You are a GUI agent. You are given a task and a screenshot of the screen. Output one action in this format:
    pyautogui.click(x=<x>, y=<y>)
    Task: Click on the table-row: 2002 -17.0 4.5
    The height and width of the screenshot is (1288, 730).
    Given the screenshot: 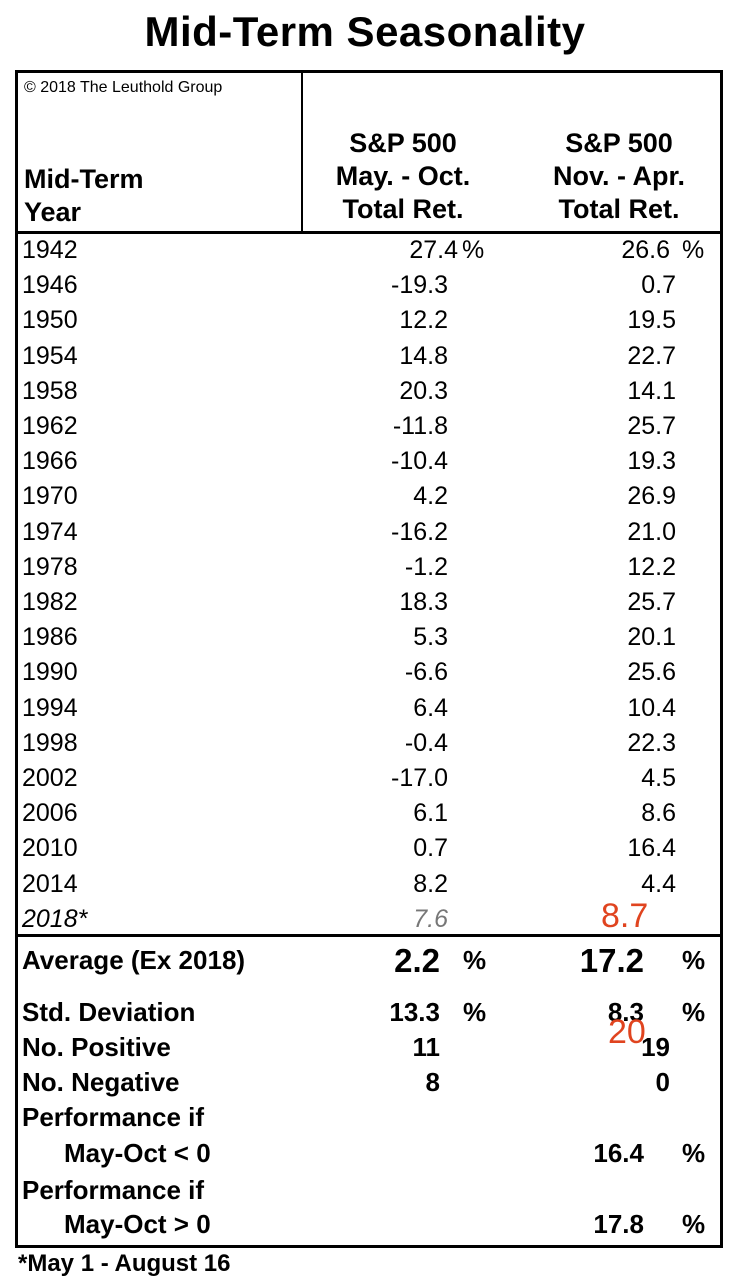 What is the action you would take?
    pyautogui.click(x=369, y=778)
    